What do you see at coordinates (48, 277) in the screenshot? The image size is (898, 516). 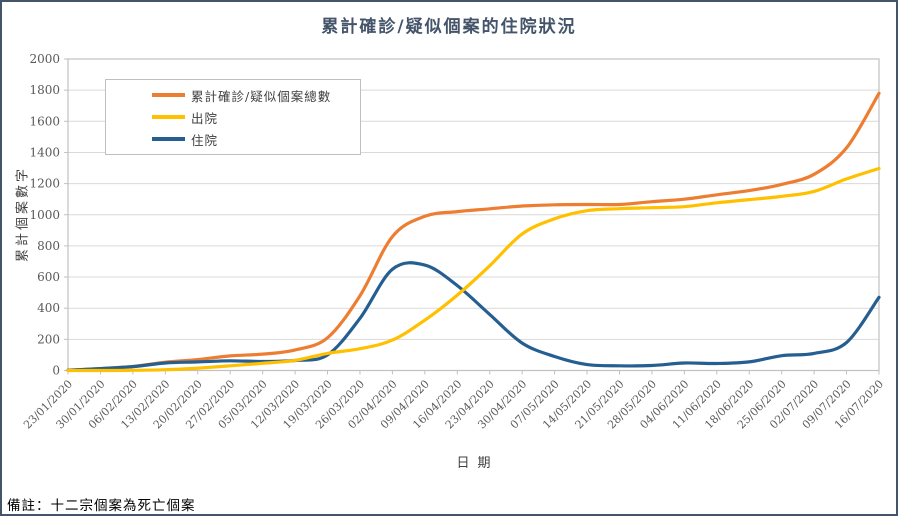 I see `y-tick-label: 600` at bounding box center [48, 277].